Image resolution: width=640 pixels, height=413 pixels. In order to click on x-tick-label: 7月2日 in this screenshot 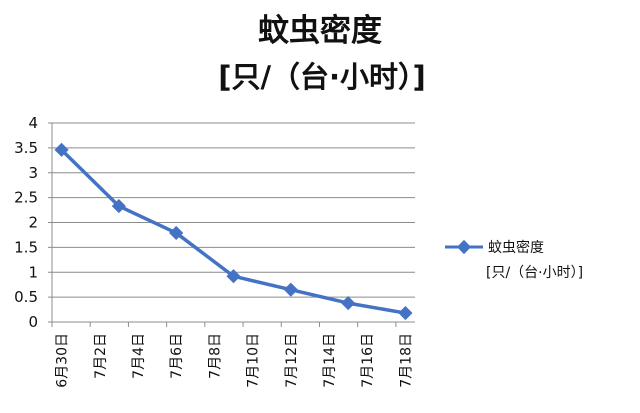, I will do `click(101, 356)`.